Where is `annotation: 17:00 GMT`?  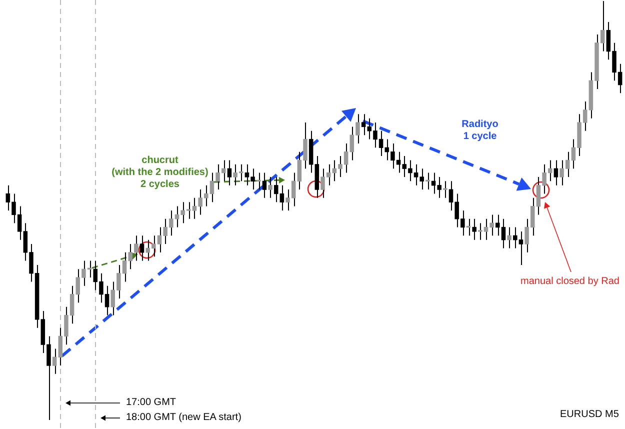
annotation: 17:00 GMT is located at coordinates (151, 403).